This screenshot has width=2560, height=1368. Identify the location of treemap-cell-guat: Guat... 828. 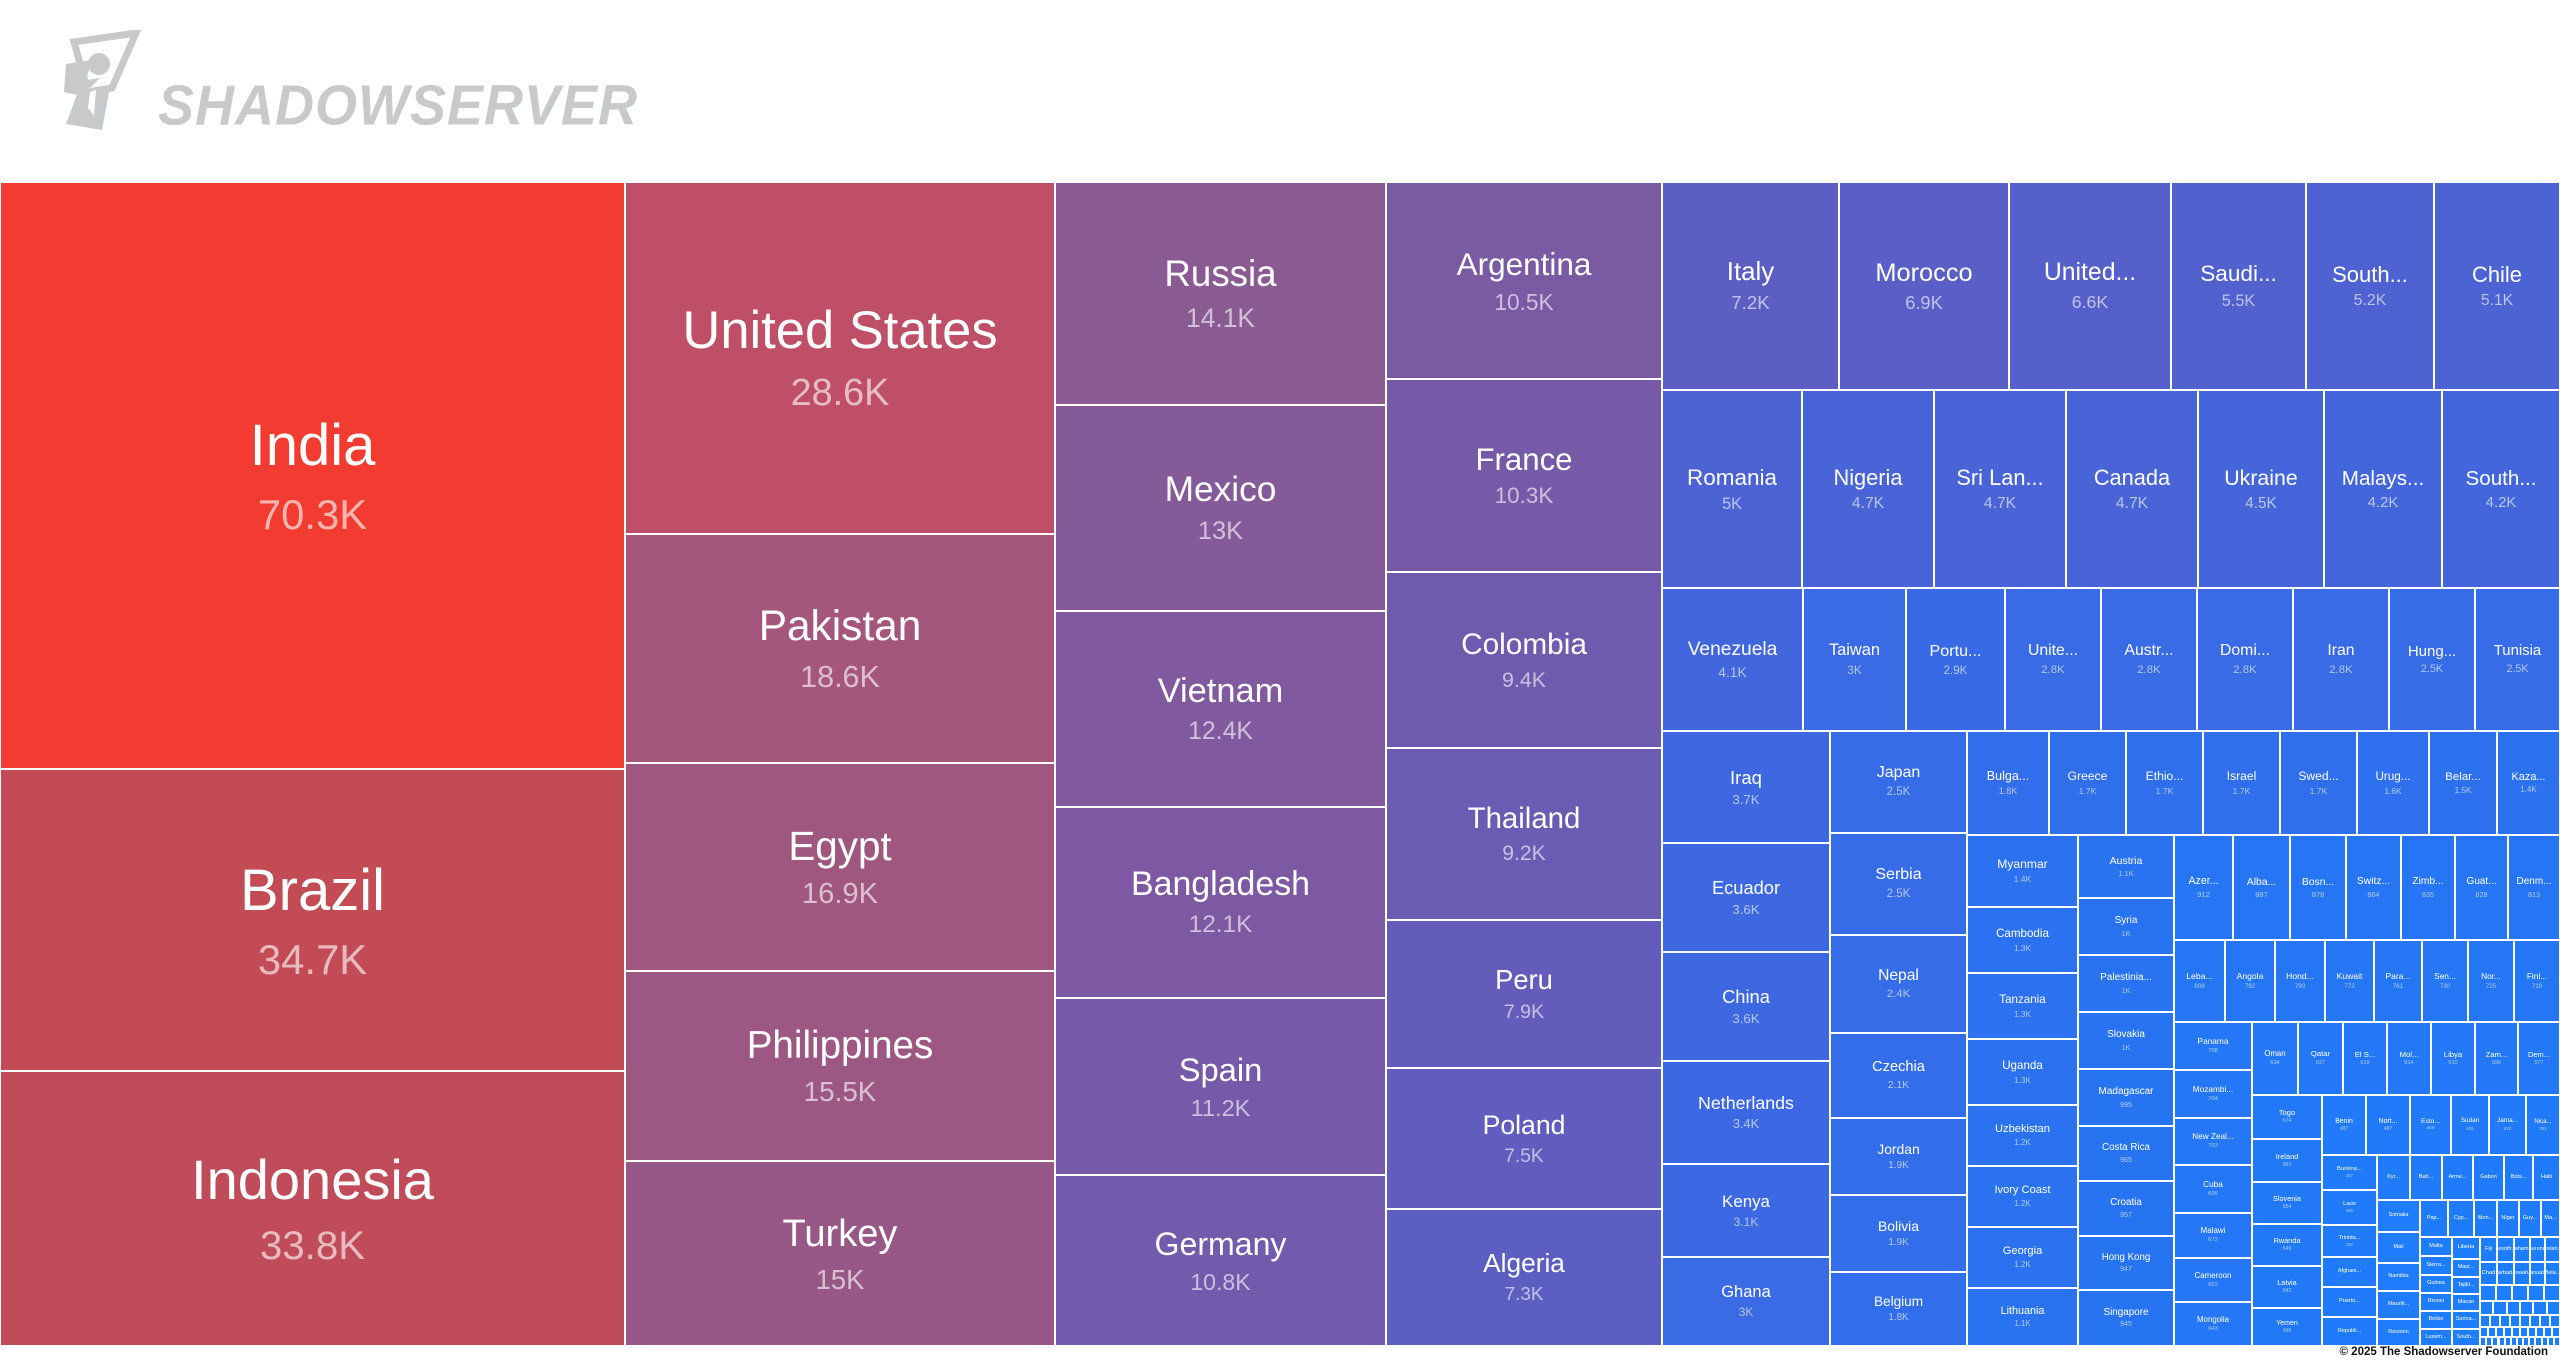
(2481, 887).